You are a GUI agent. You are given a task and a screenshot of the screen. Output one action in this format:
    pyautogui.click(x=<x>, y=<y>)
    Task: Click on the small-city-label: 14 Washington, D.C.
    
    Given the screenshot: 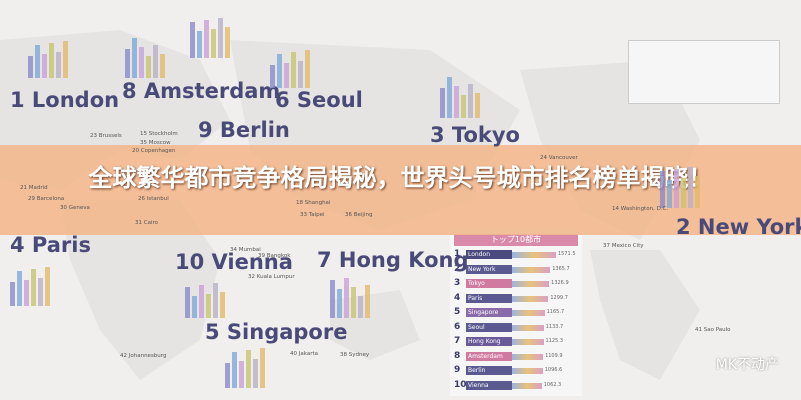 What is the action you would take?
    pyautogui.click(x=640, y=209)
    